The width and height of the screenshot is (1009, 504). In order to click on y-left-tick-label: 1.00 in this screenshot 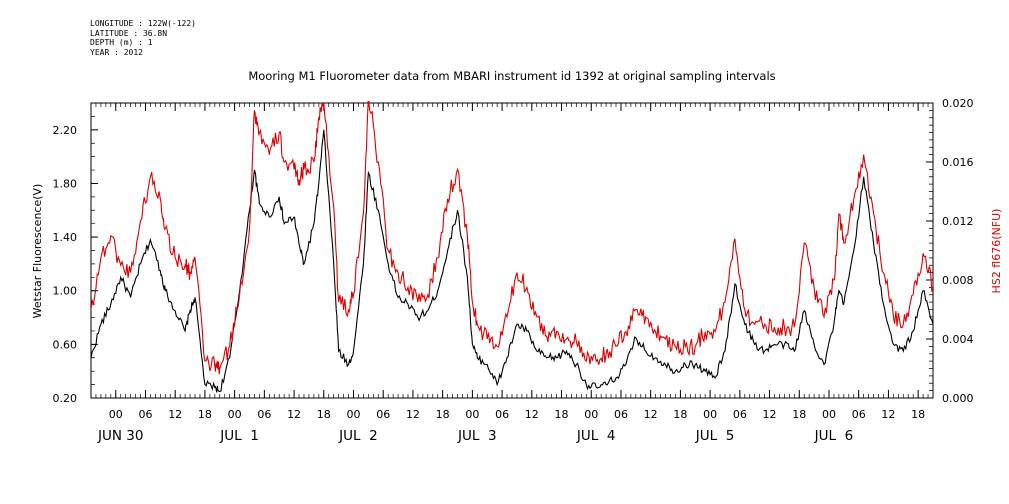, I will do `click(65, 291)`.